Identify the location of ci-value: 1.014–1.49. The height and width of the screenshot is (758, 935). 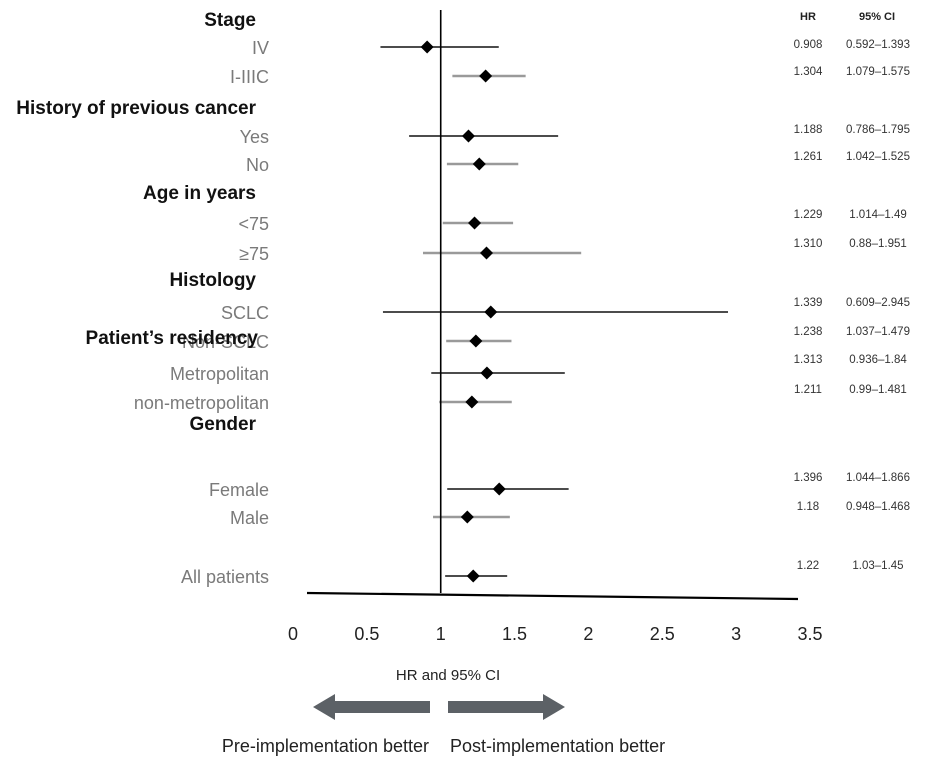
(878, 215).